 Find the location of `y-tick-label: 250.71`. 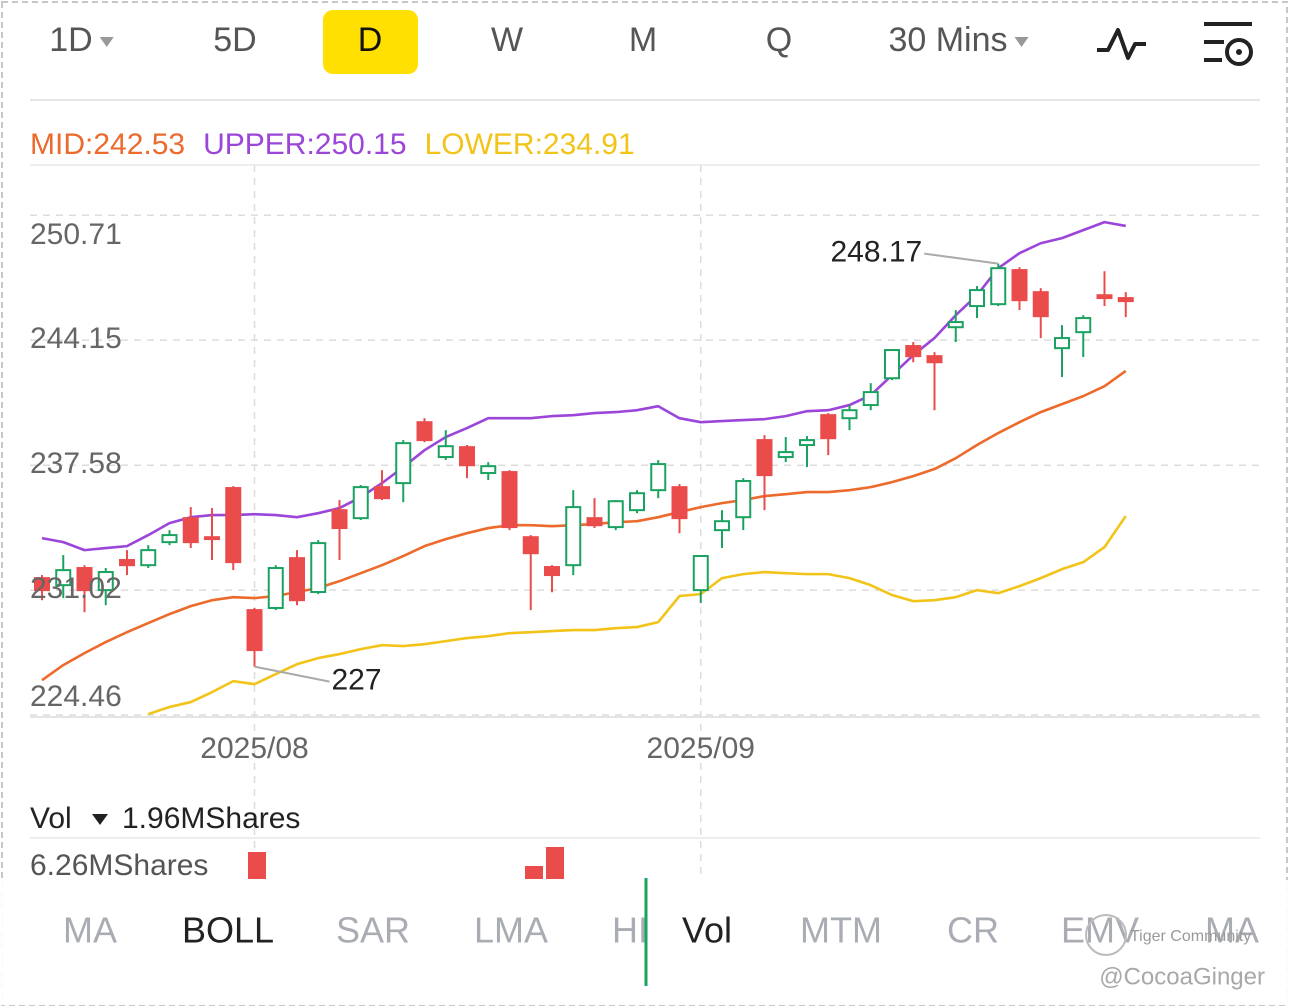

y-tick-label: 250.71 is located at coordinates (76, 234).